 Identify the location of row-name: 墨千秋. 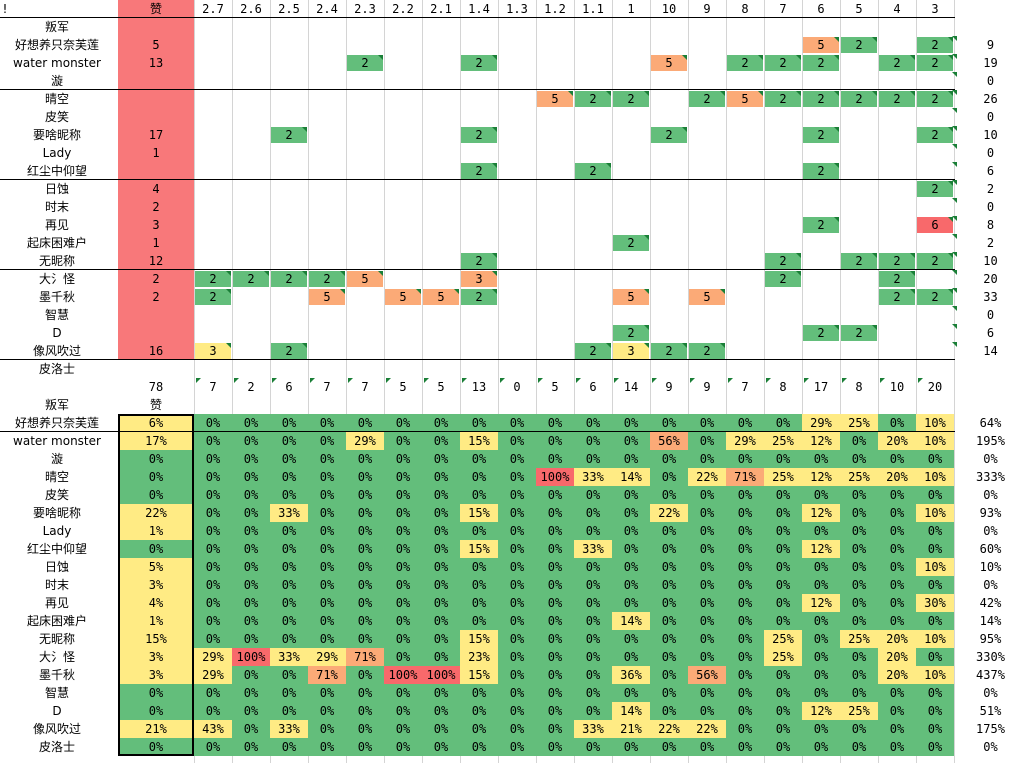
(56, 297).